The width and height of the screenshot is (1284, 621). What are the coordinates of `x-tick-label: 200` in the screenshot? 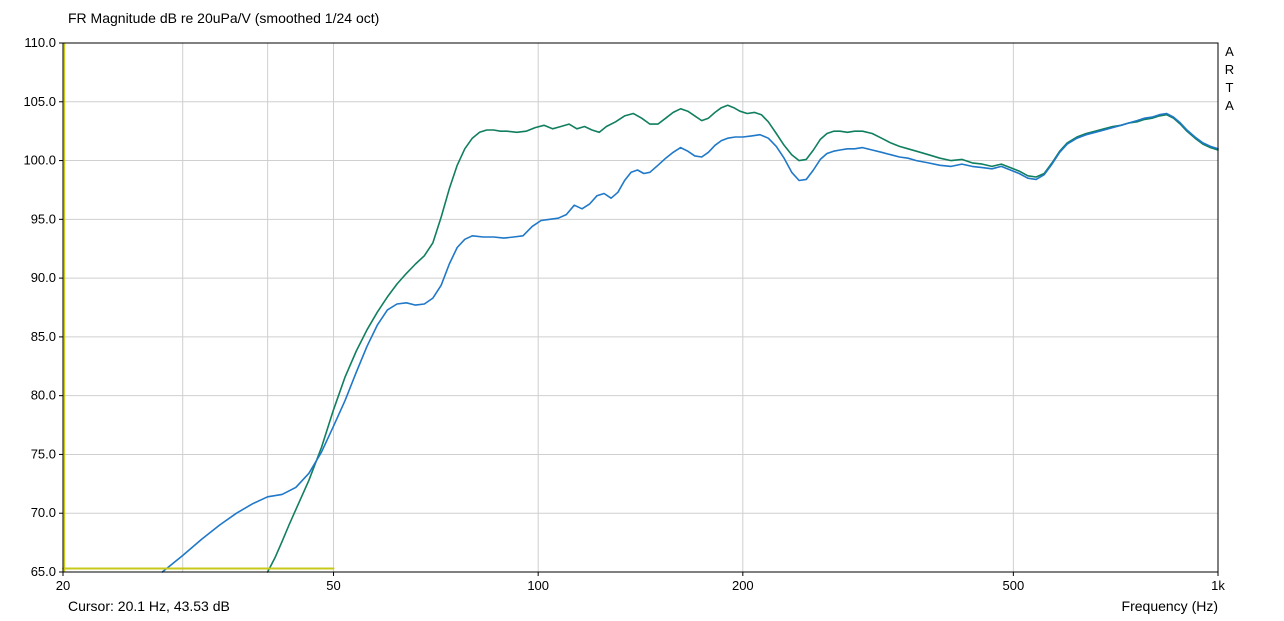 It's located at (743, 585).